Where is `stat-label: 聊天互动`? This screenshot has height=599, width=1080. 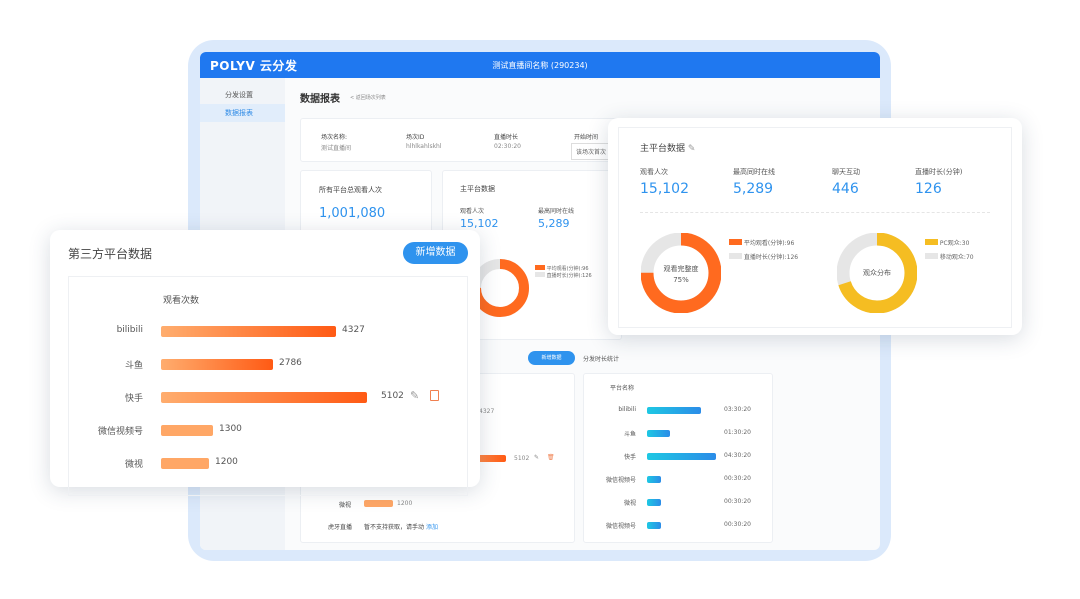
stat-label: 聊天互动 is located at coordinates (846, 172).